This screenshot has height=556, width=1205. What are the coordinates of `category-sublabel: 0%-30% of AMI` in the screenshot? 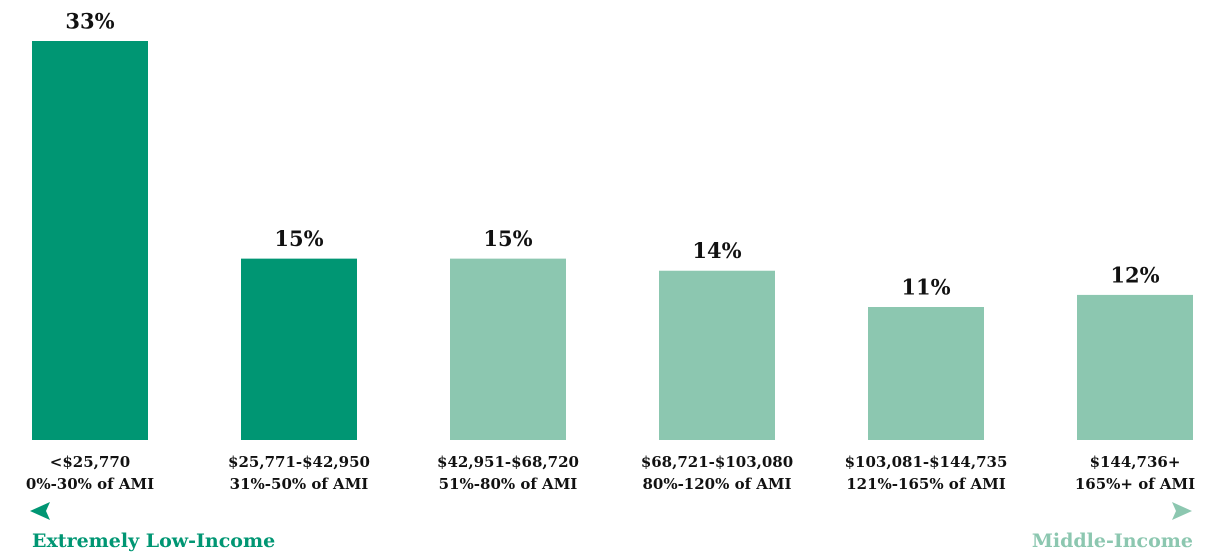 It's located at (90, 484).